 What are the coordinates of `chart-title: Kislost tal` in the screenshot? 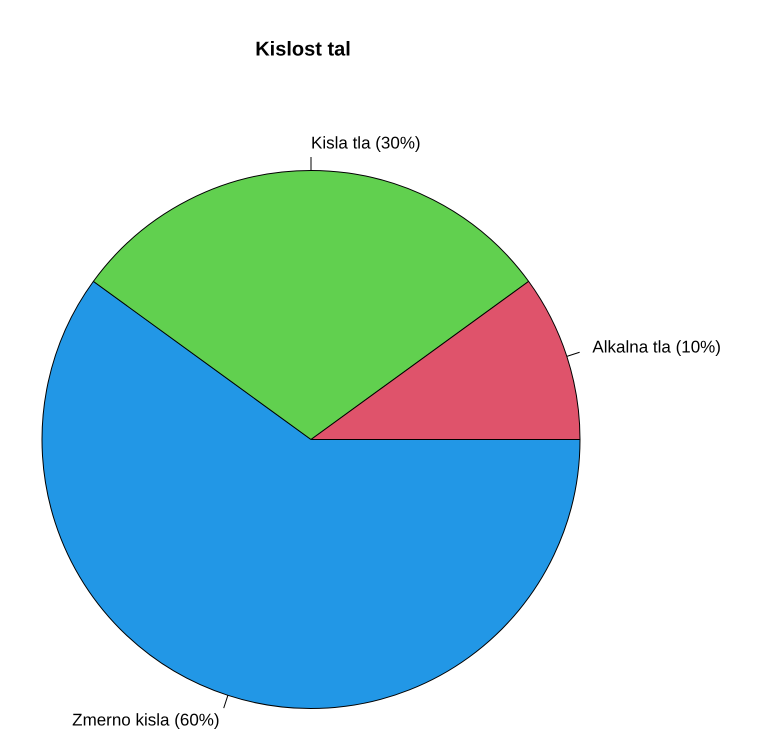 It's located at (303, 49).